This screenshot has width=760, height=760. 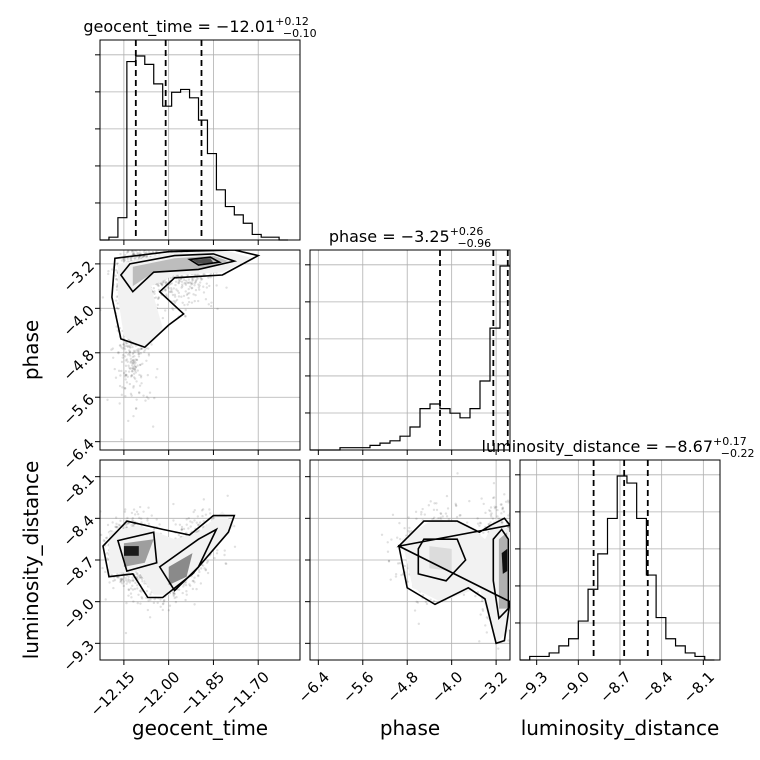 I want to click on hist-luminosity-distance, so click(x=617, y=568).